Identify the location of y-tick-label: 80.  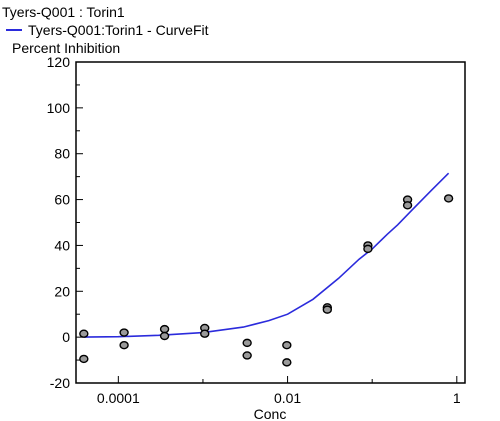
(62, 154).